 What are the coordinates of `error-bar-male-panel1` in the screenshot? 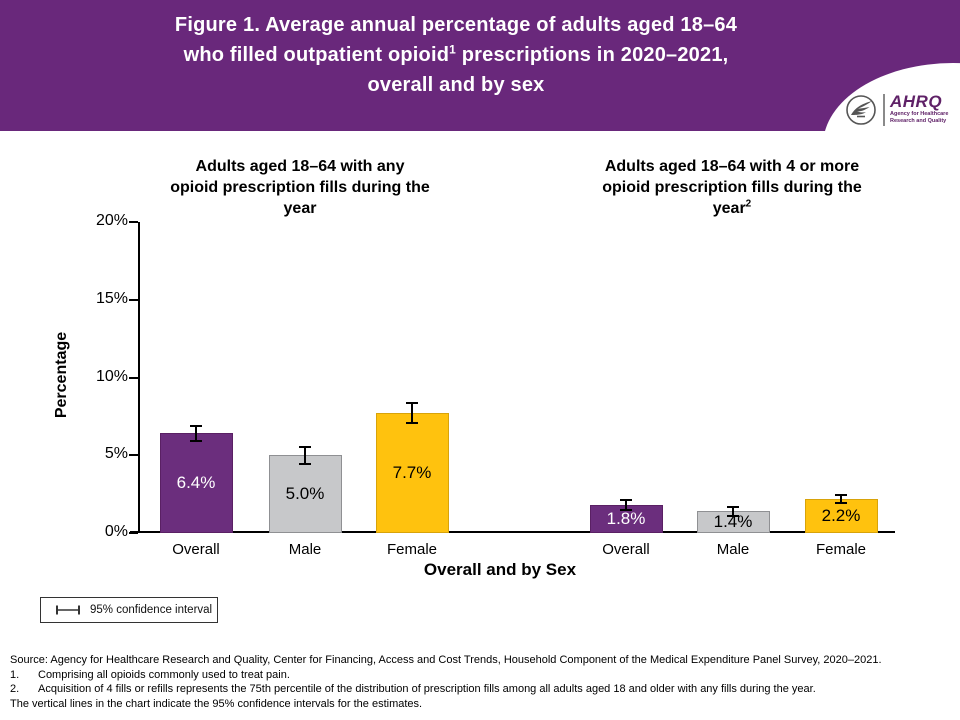 It's located at (305, 455).